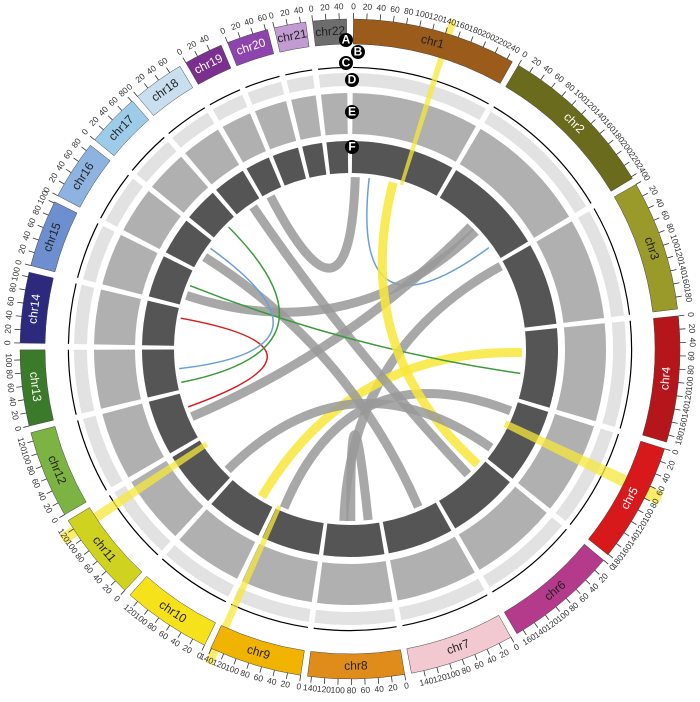 The height and width of the screenshot is (702, 700). I want to click on tick-label: 120, so click(23, 444).